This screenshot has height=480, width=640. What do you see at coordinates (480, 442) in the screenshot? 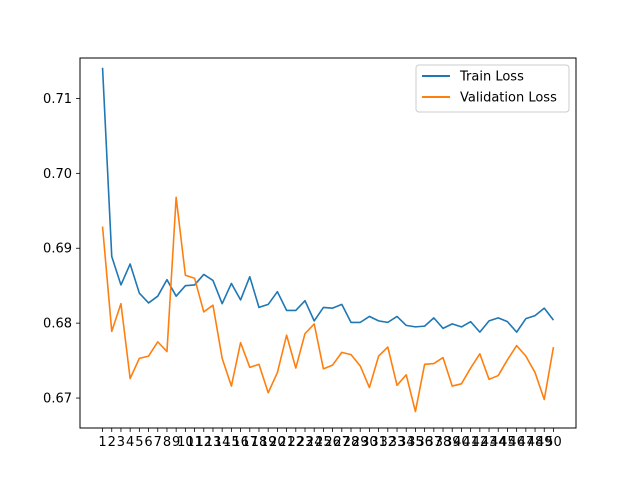
I see `x-tick-label: 42` at bounding box center [480, 442].